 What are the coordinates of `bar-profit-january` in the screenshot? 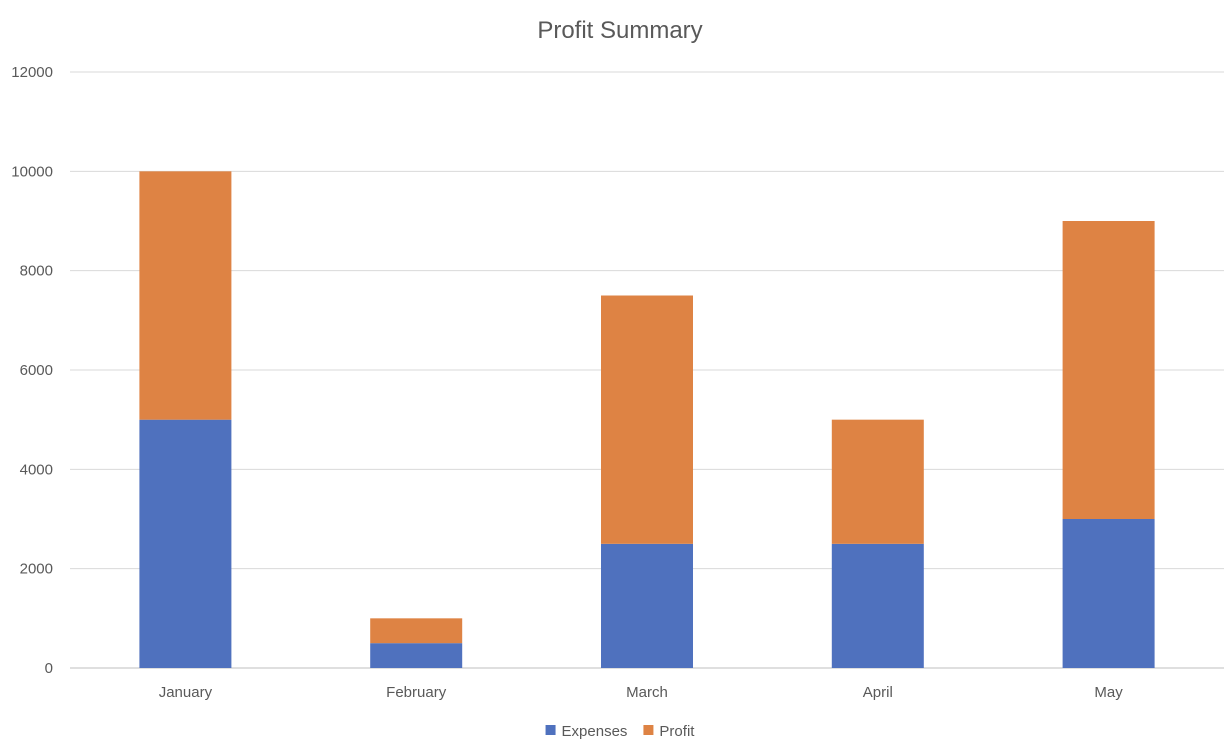 It's located at (185, 295).